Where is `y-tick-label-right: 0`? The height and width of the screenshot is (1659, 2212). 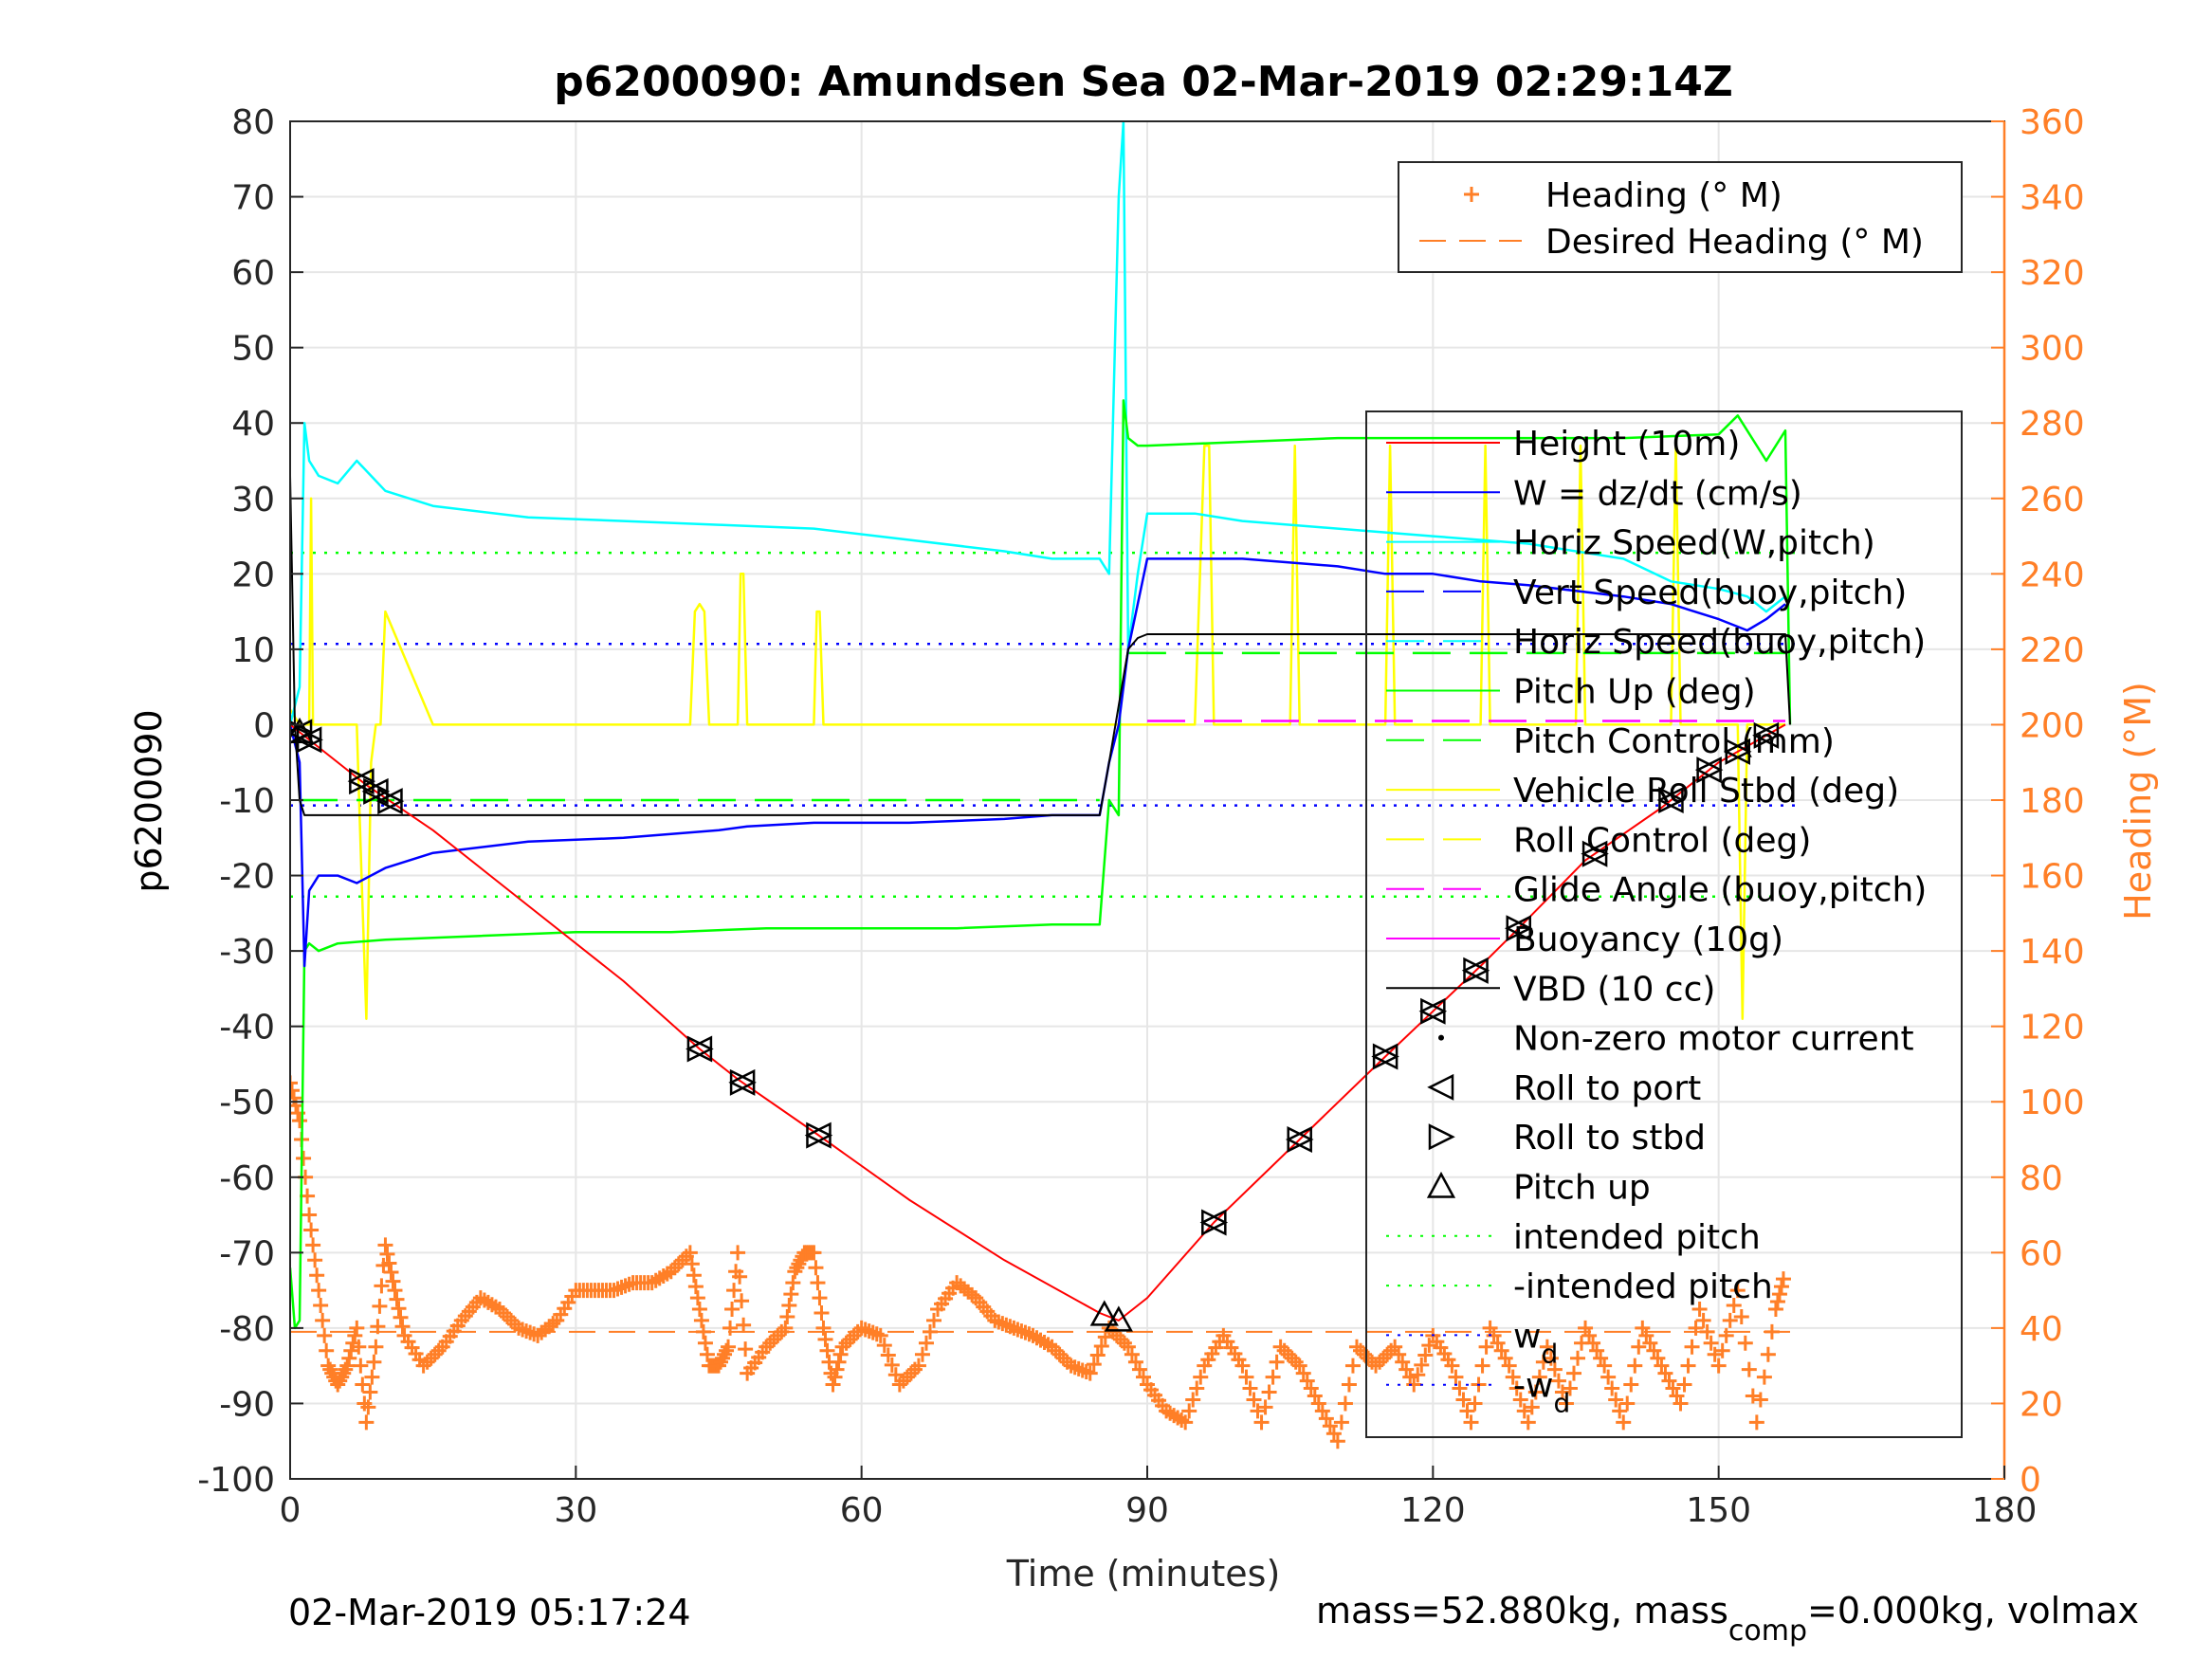
y-tick-label-right: 0 is located at coordinates (2030, 1480).